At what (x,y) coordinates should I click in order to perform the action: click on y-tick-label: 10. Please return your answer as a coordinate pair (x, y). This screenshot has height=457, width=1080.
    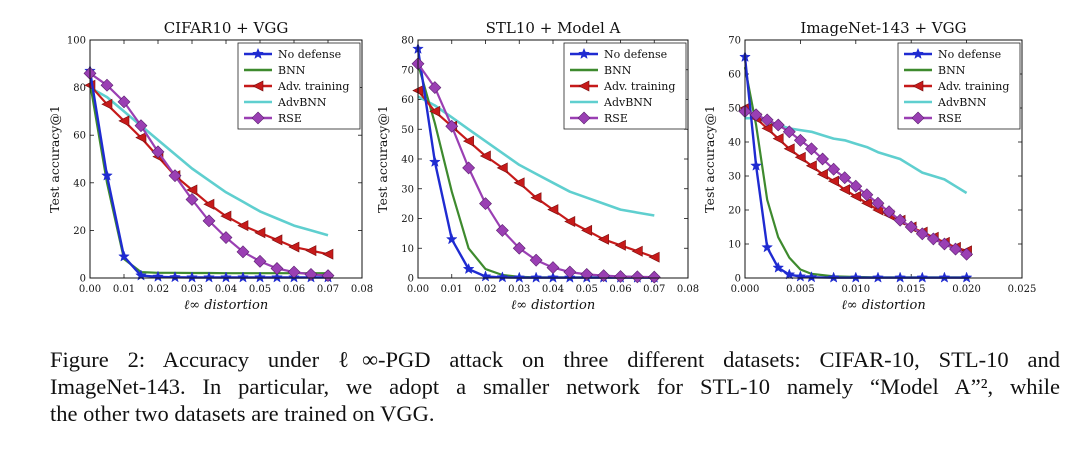
    Looking at the image, I should click on (734, 245).